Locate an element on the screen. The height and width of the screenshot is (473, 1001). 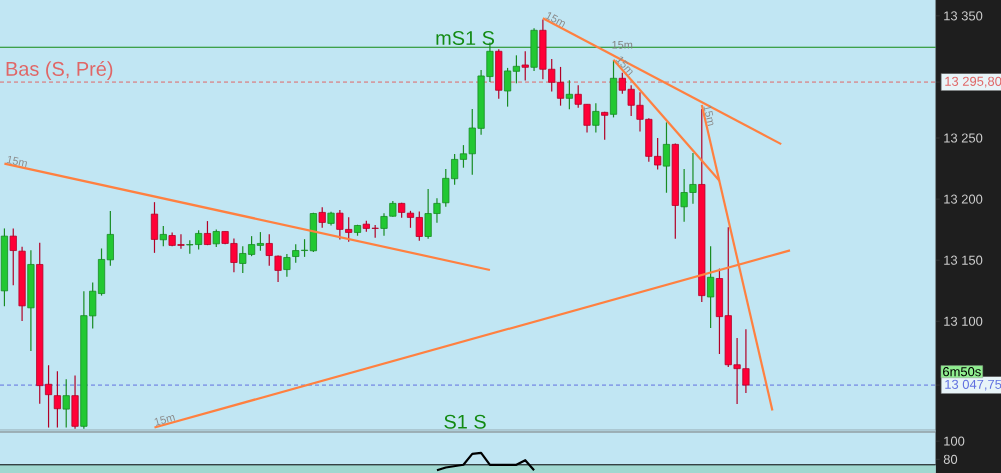
y-tick-label: 13 250 is located at coordinates (963, 138).